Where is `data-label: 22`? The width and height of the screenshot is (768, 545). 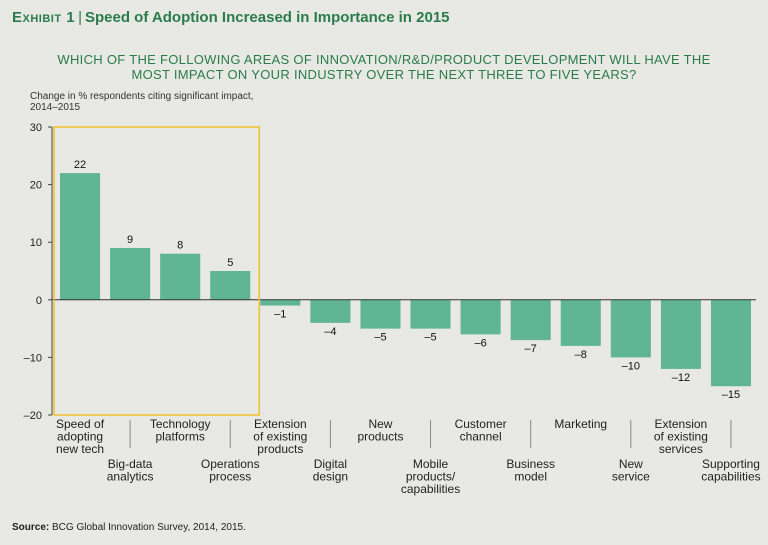 data-label: 22 is located at coordinates (80, 165).